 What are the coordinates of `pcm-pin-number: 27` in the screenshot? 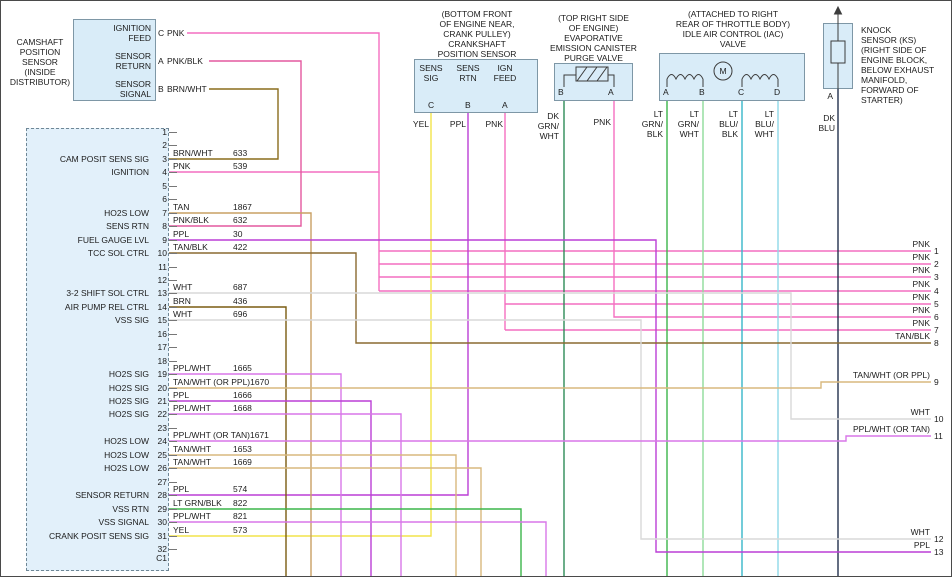 It's located at (162, 481).